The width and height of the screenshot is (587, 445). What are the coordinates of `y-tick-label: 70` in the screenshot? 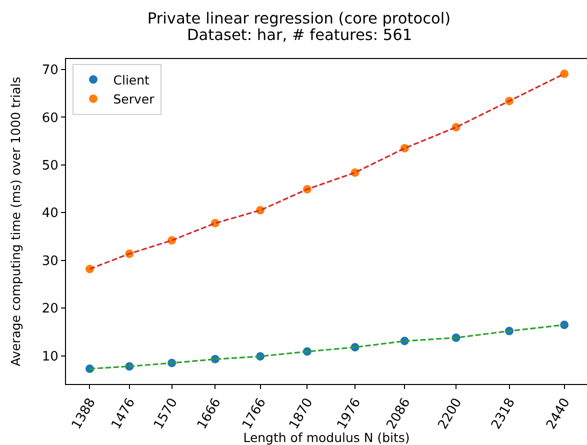 It's located at (50, 70).